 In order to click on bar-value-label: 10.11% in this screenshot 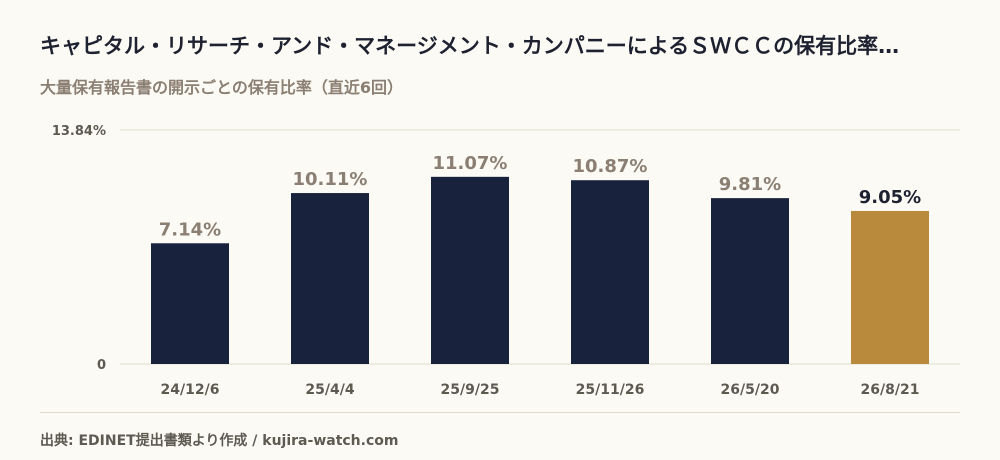, I will do `click(330, 179)`.